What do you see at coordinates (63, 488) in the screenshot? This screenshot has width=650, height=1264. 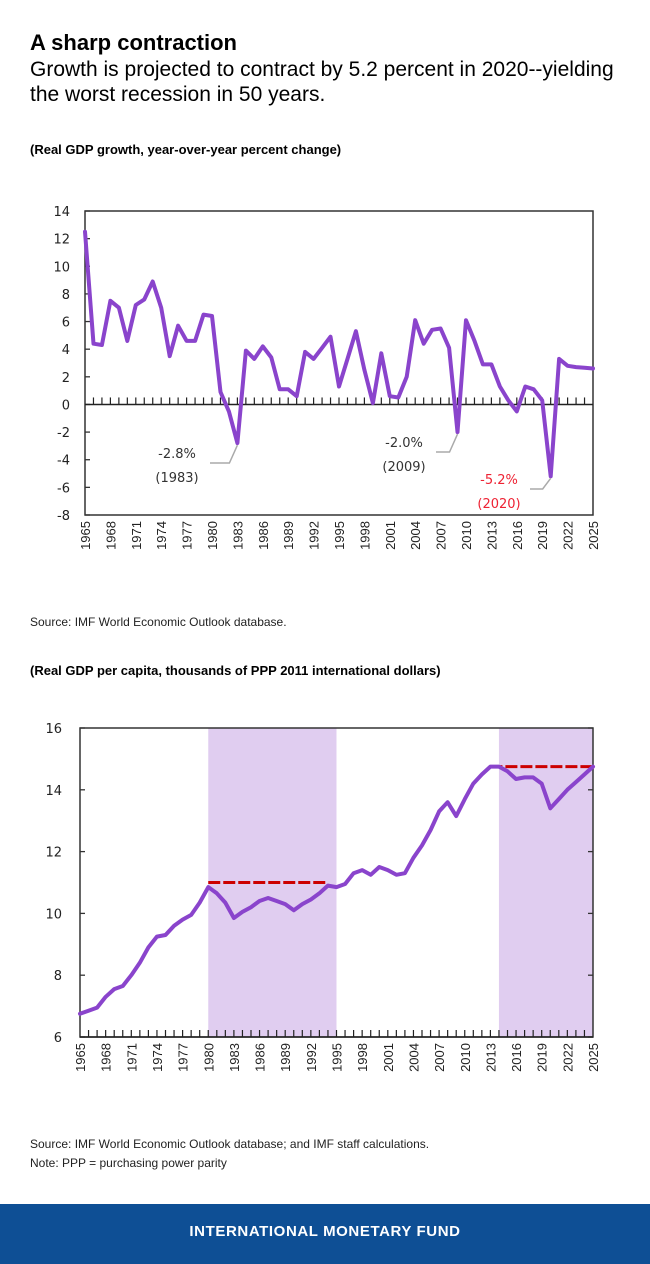 I see `y-tick-label: -6` at bounding box center [63, 488].